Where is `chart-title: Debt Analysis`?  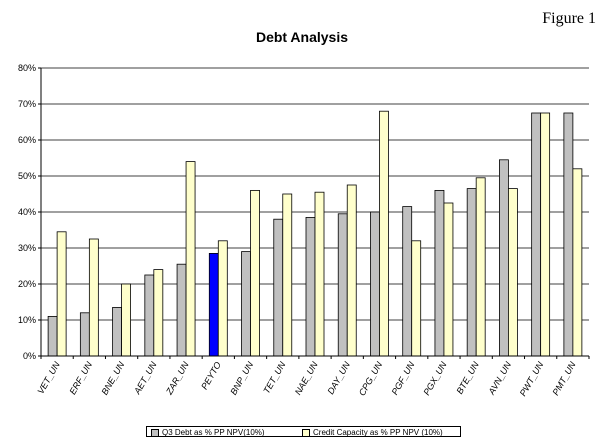 chart-title: Debt Analysis is located at coordinates (302, 37).